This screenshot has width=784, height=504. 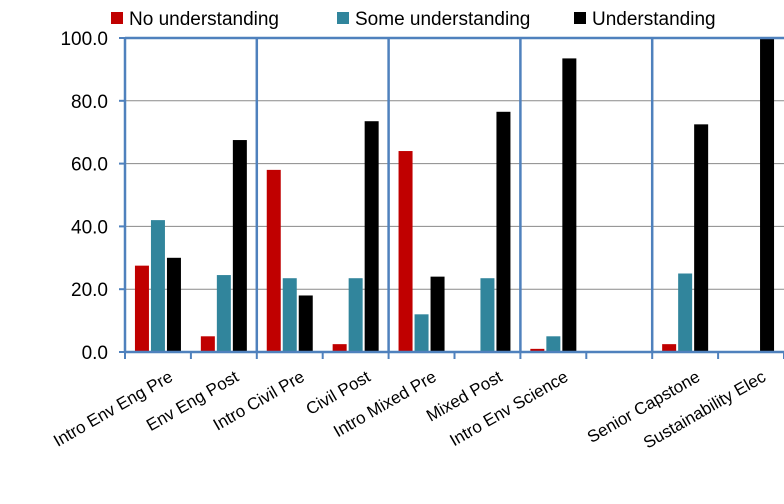 What do you see at coordinates (89, 102) in the screenshot?
I see `y-tick-label: 80.0` at bounding box center [89, 102].